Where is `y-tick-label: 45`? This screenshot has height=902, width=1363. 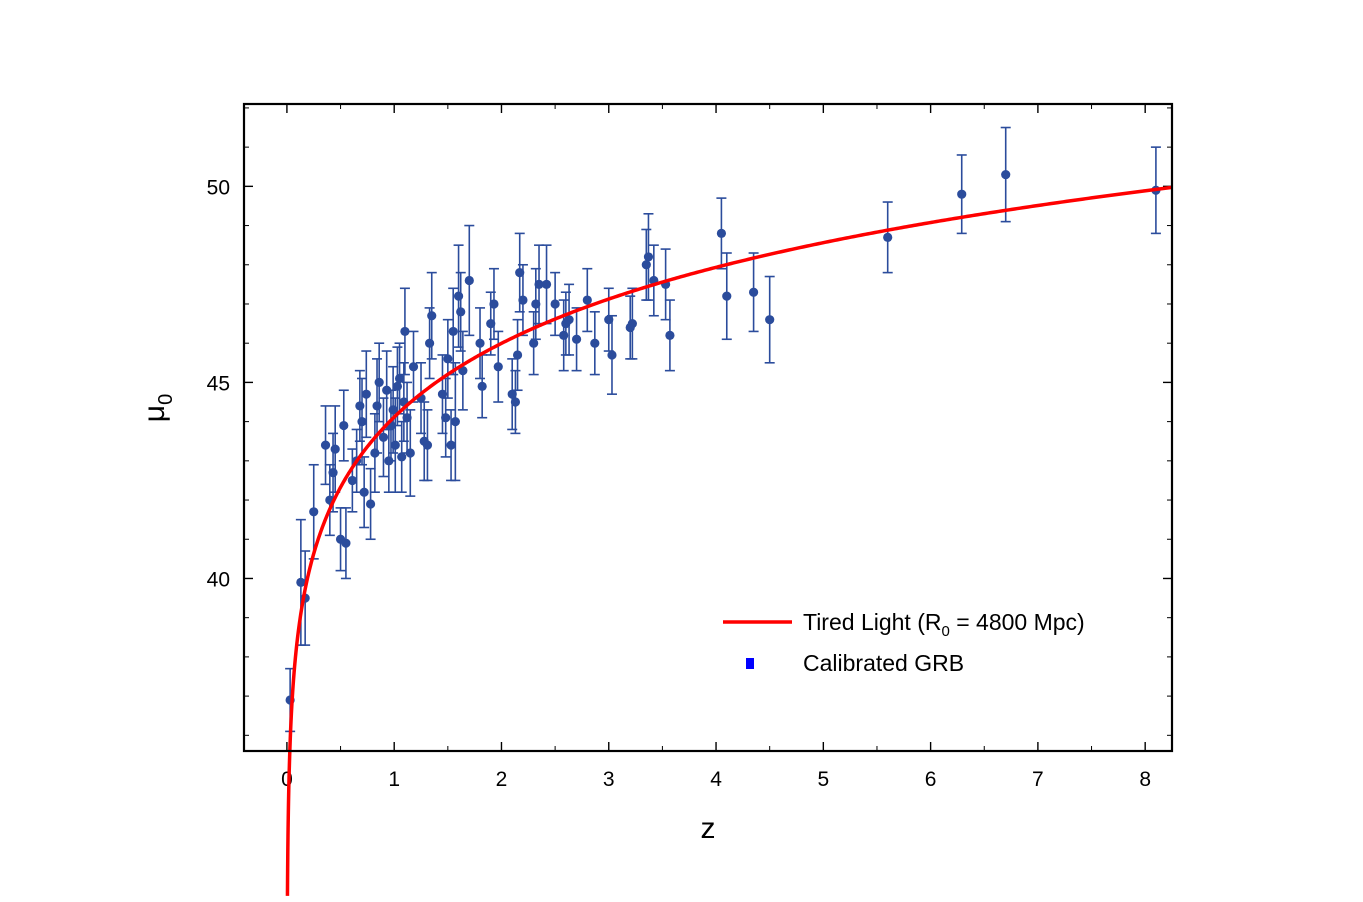 y-tick-label: 45 is located at coordinates (218, 383).